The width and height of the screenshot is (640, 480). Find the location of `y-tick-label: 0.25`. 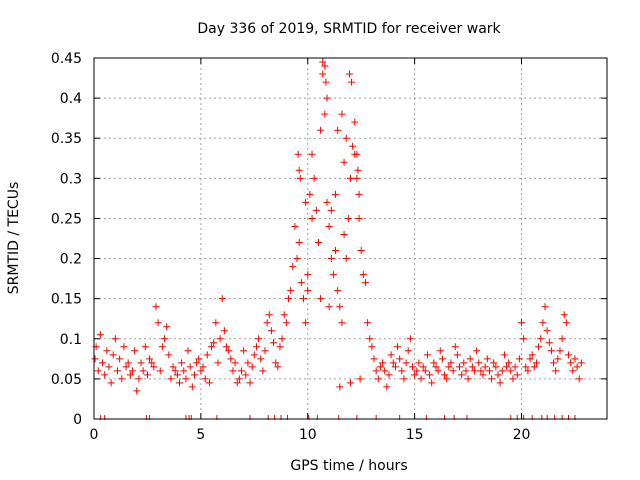

y-tick-label: 0.25 is located at coordinates (66, 219).